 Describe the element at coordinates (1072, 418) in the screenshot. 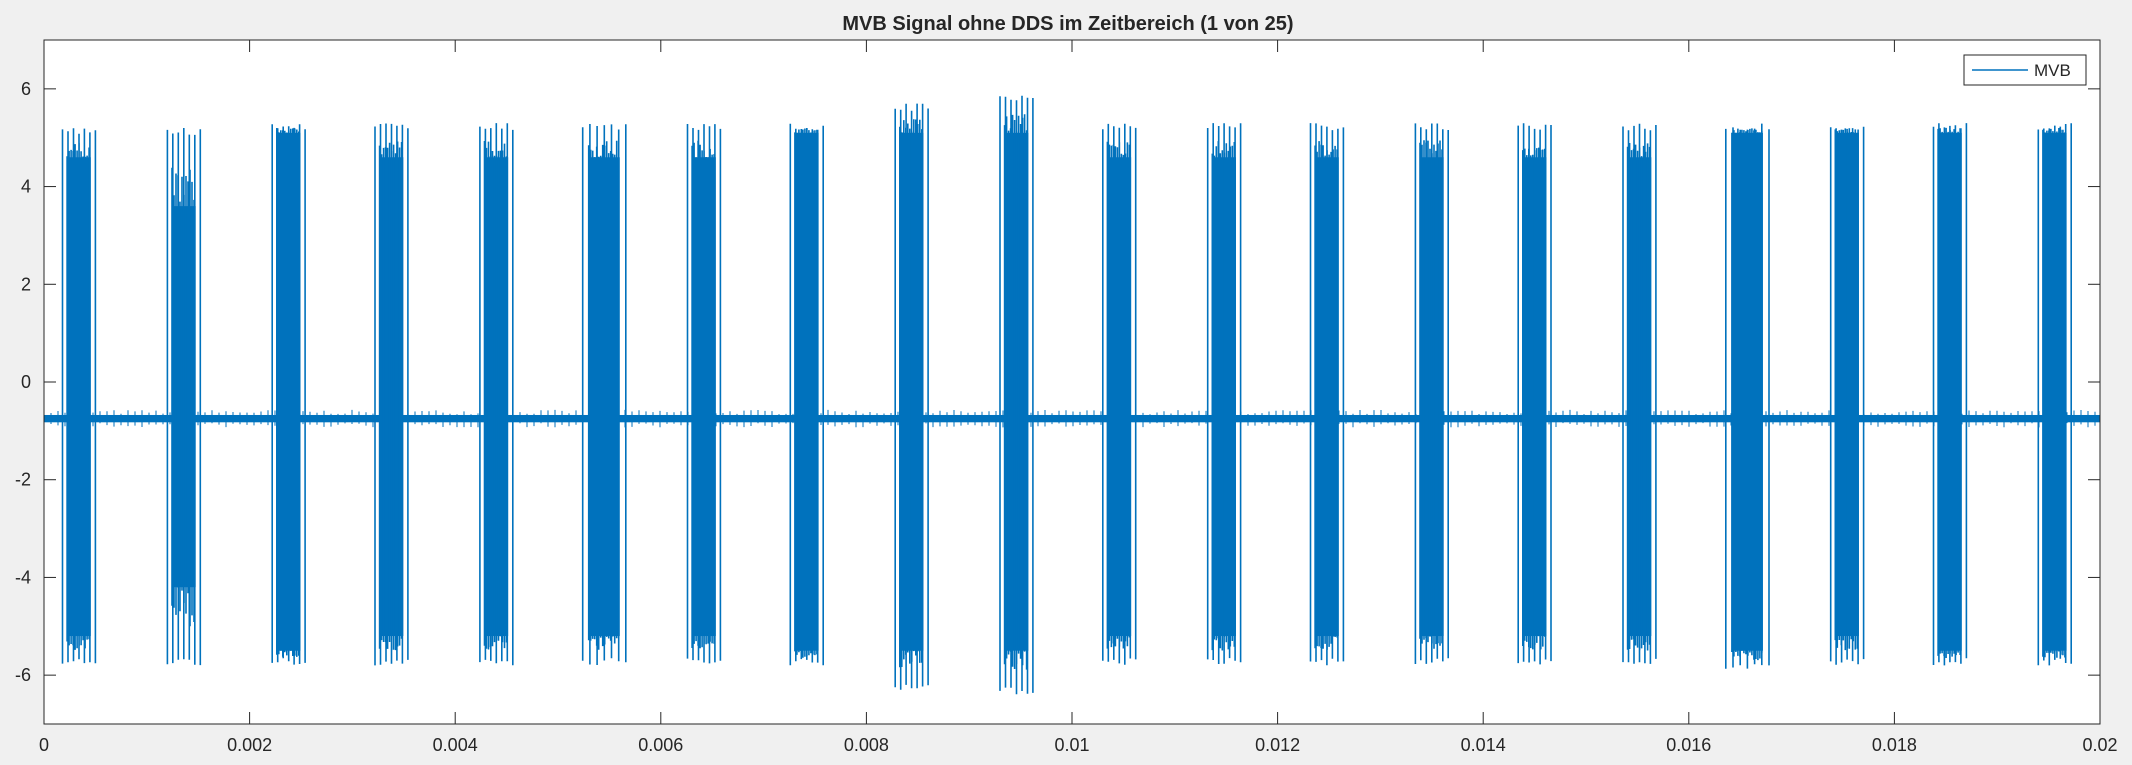

I see `signal-baseline` at that location.